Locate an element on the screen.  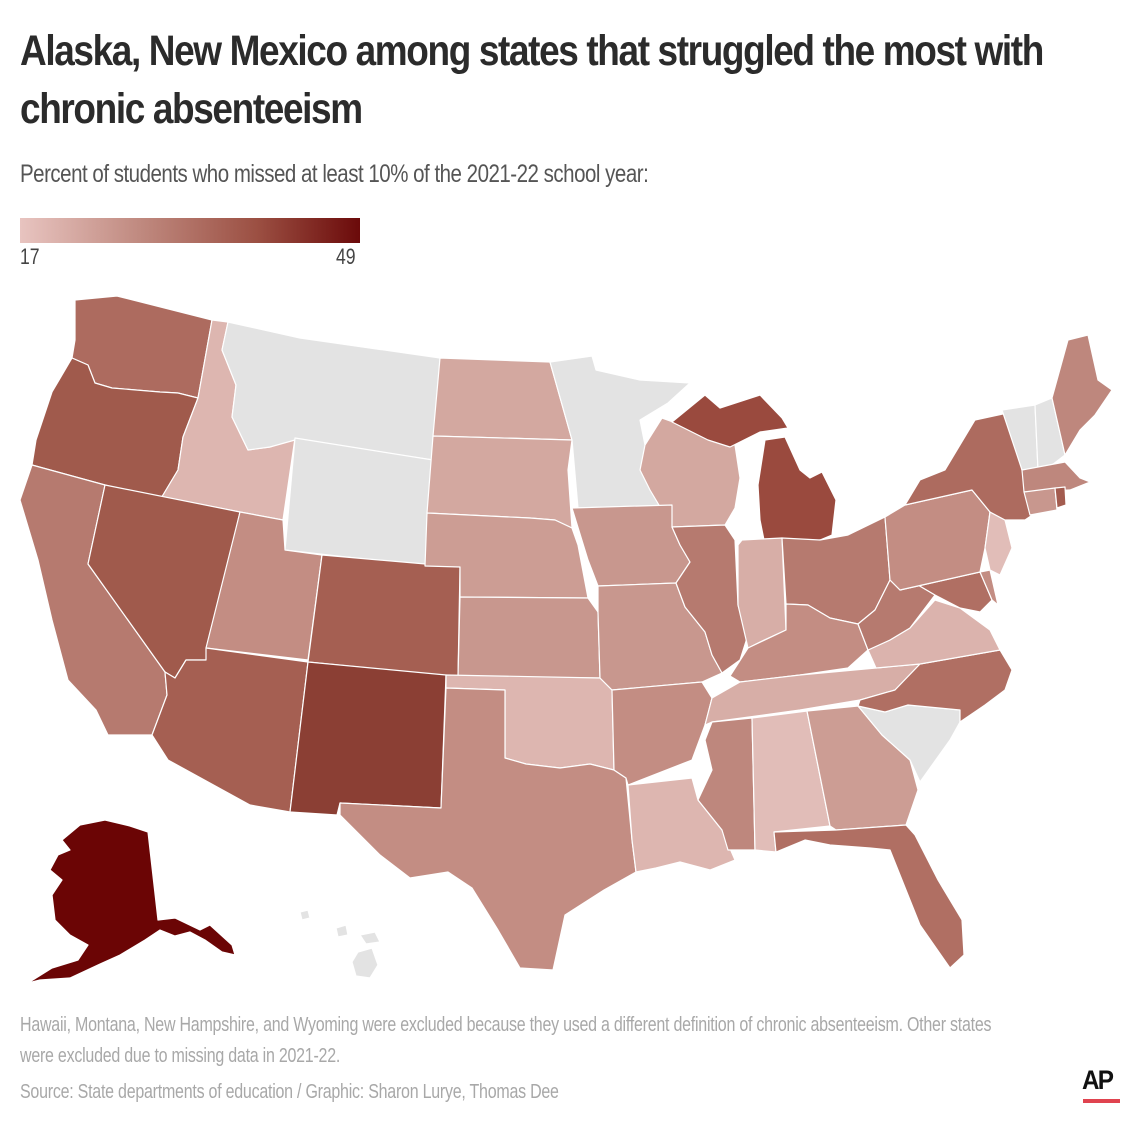
state-new-hampshire: New Hampshire: no data is located at coordinates (1050, 434).